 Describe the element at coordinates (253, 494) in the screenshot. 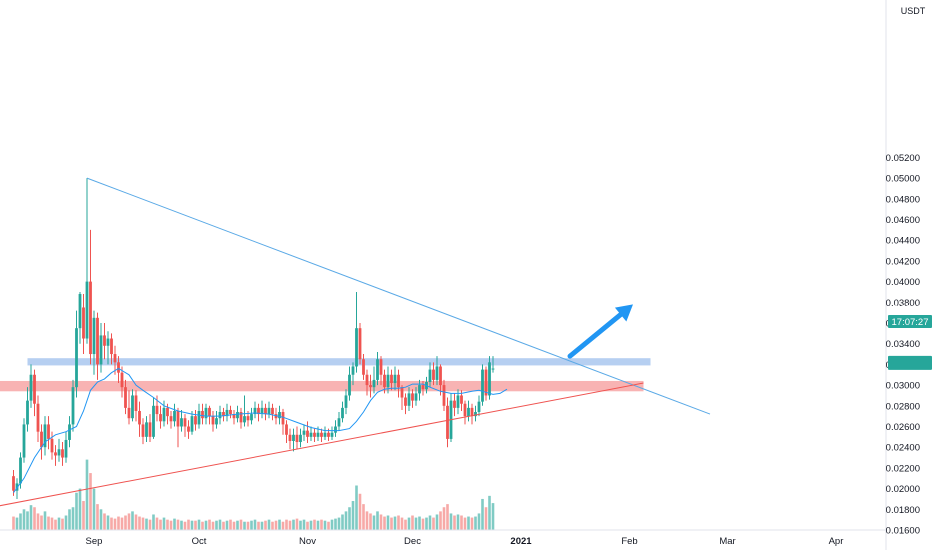

I see `volume-bars` at that location.